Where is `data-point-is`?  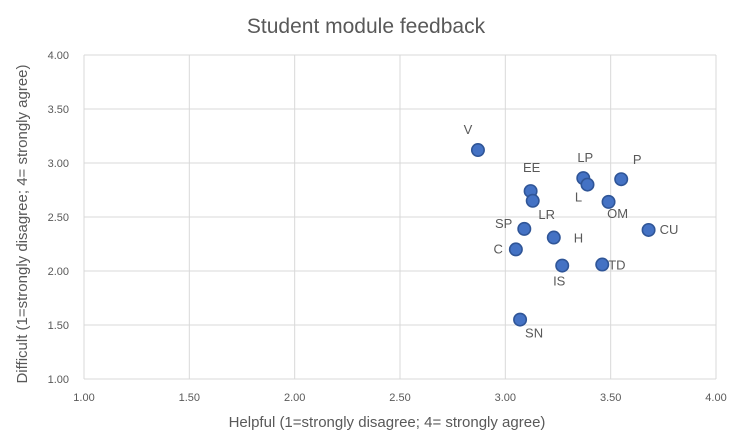
data-point-is is located at coordinates (562, 265).